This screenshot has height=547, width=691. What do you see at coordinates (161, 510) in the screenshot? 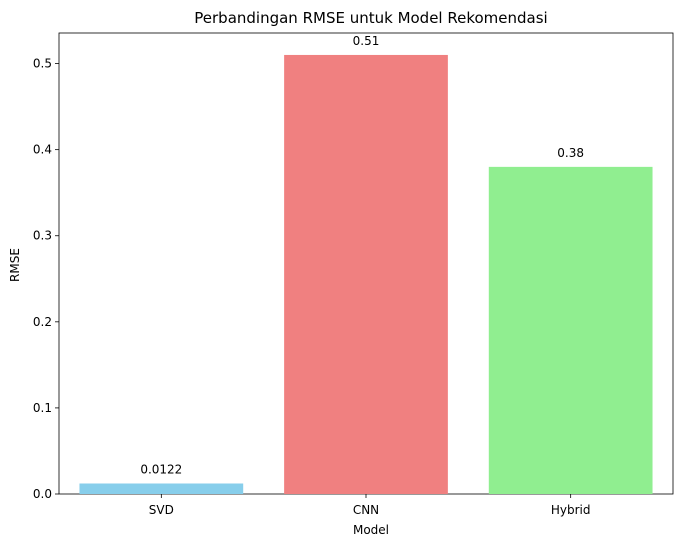
I see `x-tick-label-svd: SVD` at bounding box center [161, 510].